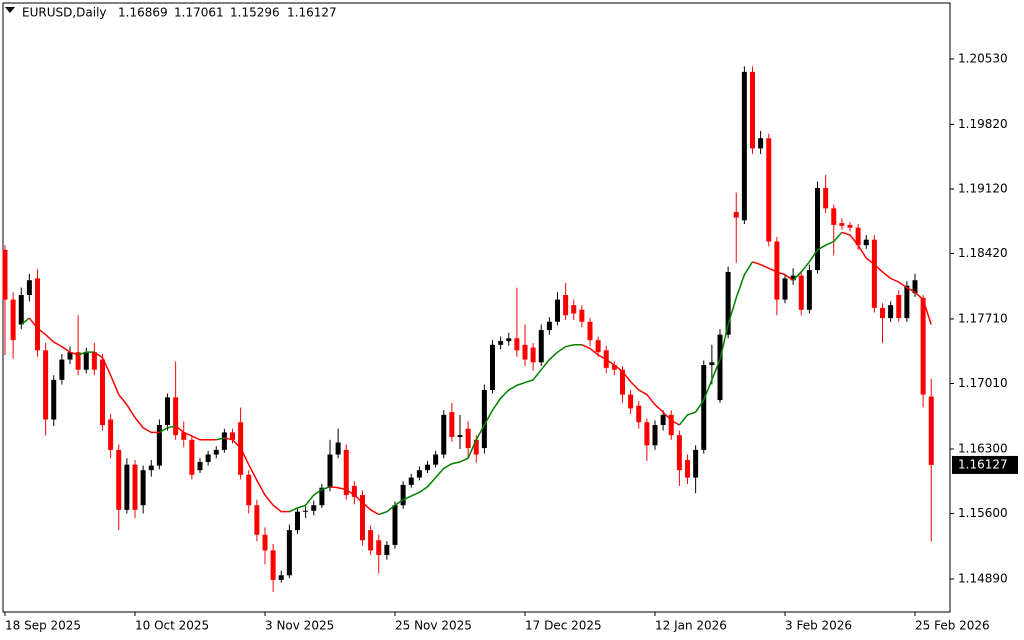  What do you see at coordinates (983, 58) in the screenshot?
I see `y-tick-label: 1.20530` at bounding box center [983, 58].